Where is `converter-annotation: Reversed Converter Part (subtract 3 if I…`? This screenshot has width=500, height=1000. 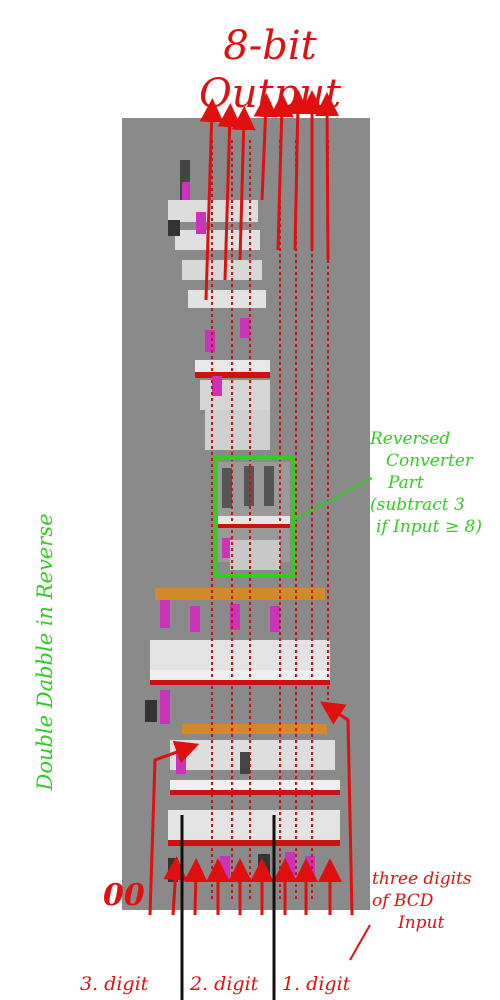
converter-annotation: Reversed Converter Part (subtract 3 if I… is located at coordinates (434, 483).